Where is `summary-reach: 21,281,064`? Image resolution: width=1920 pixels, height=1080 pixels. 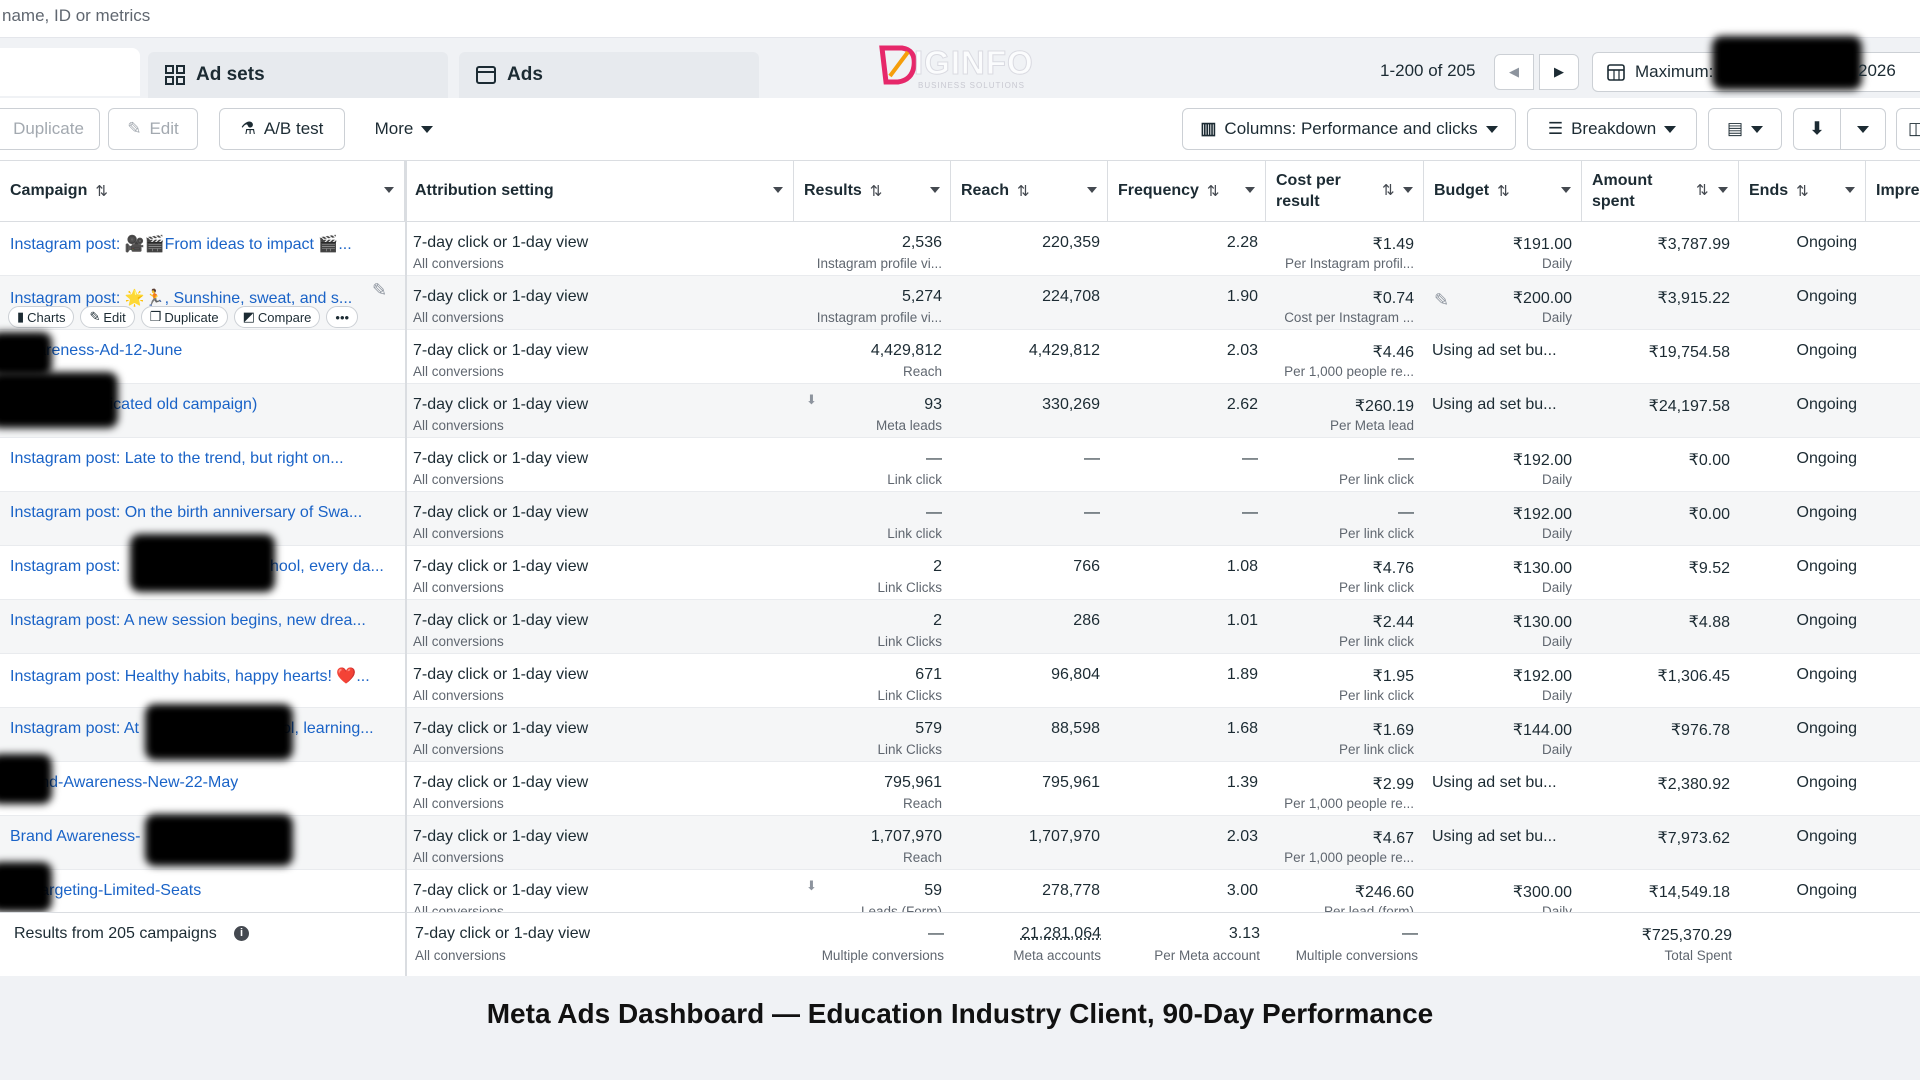
summary-reach: 21,281,064 is located at coordinates (1026, 934).